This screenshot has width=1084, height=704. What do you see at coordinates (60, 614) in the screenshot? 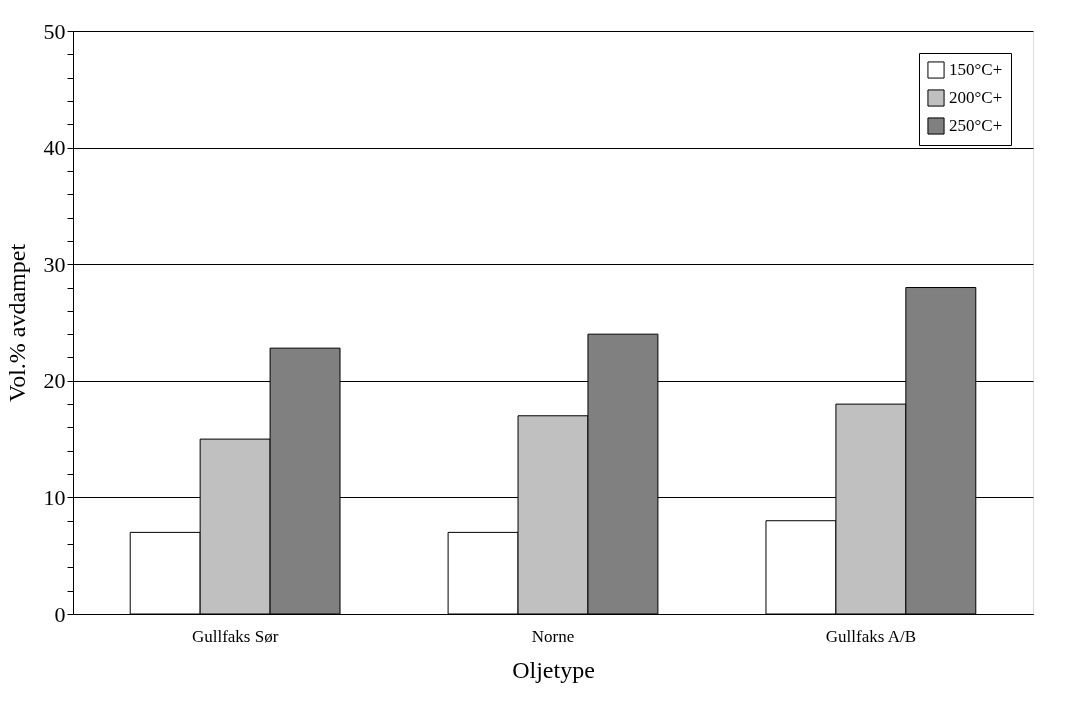
I see `y-tick-label: 0` at bounding box center [60, 614].